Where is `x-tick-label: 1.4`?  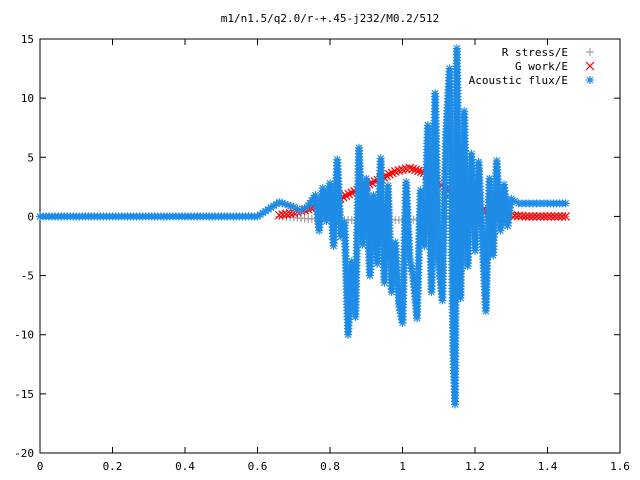
x-tick-label: 1.4 is located at coordinates (548, 466).